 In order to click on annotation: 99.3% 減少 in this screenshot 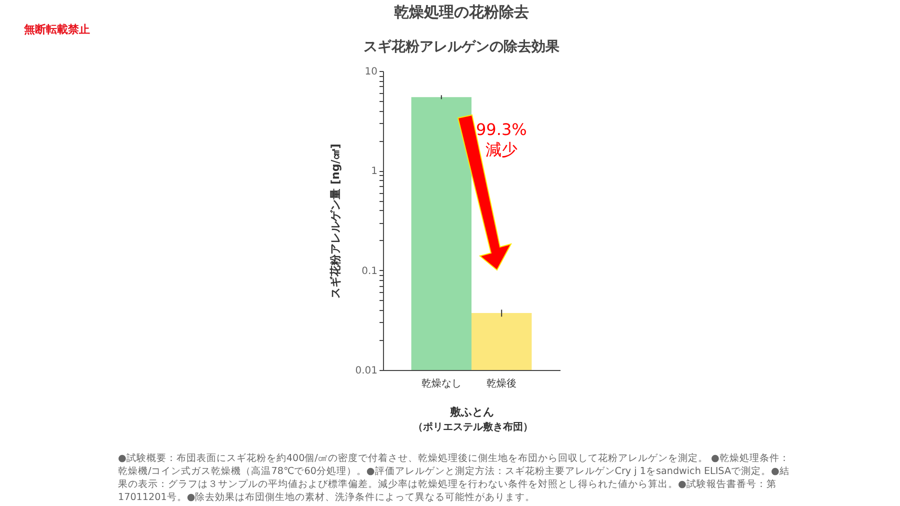, I will do `click(501, 140)`.